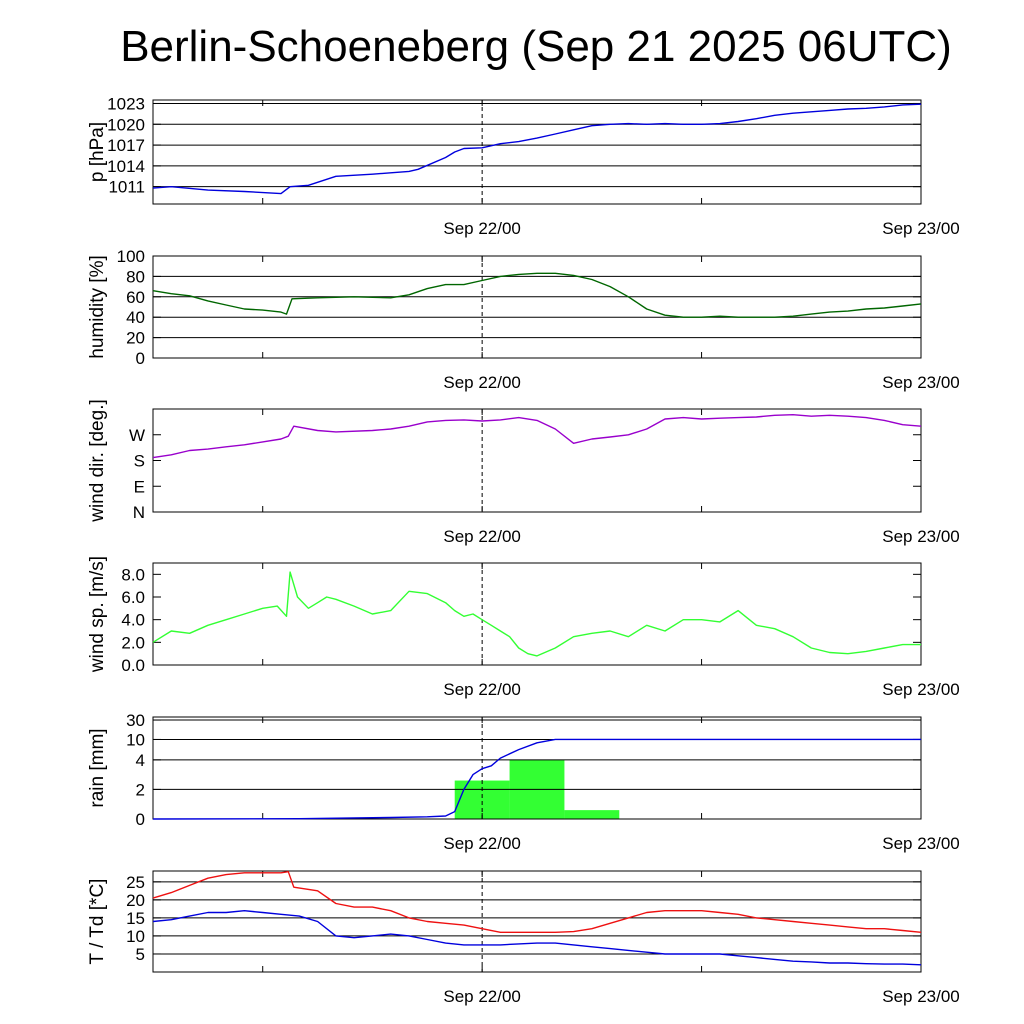 This screenshot has height=1024, width=1024. Describe the element at coordinates (126, 103) in the screenshot. I see `y-tick-label: 1023` at that location.